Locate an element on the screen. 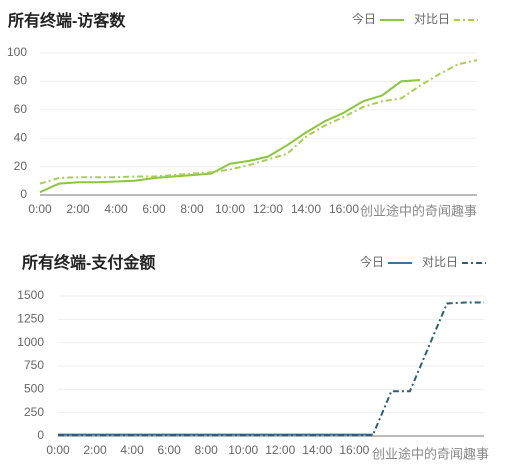 This screenshot has width=510, height=476. chart-title: 所有终端-访客数 is located at coordinates (67, 20).